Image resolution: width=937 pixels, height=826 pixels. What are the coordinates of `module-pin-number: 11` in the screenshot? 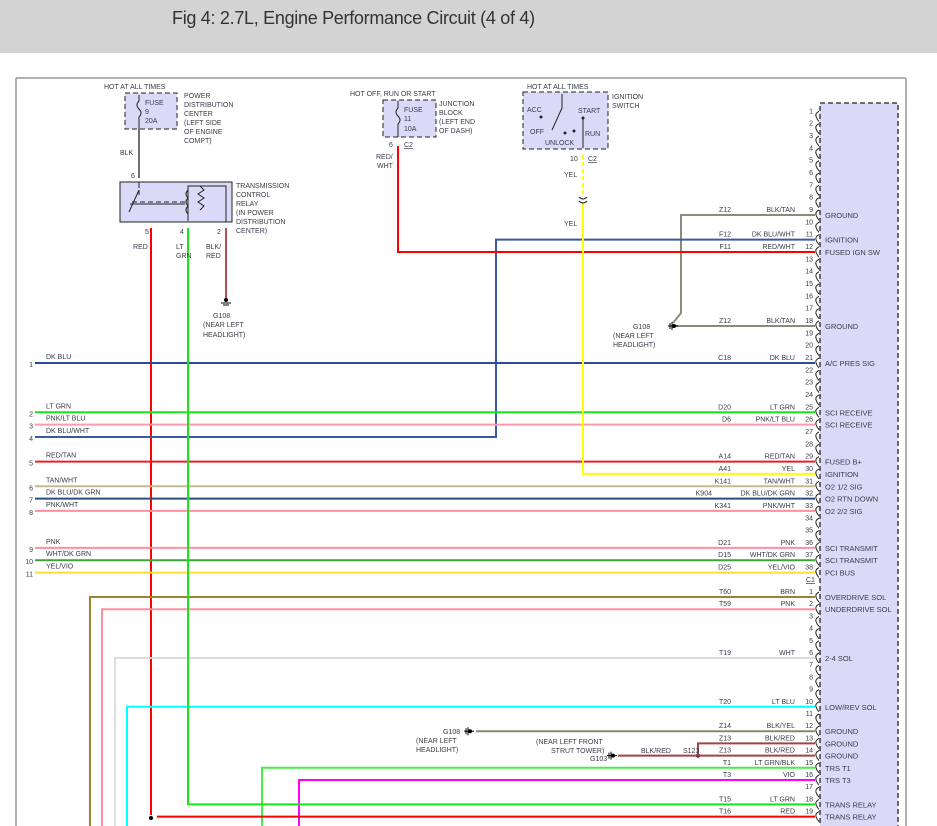 It's located at (809, 235).